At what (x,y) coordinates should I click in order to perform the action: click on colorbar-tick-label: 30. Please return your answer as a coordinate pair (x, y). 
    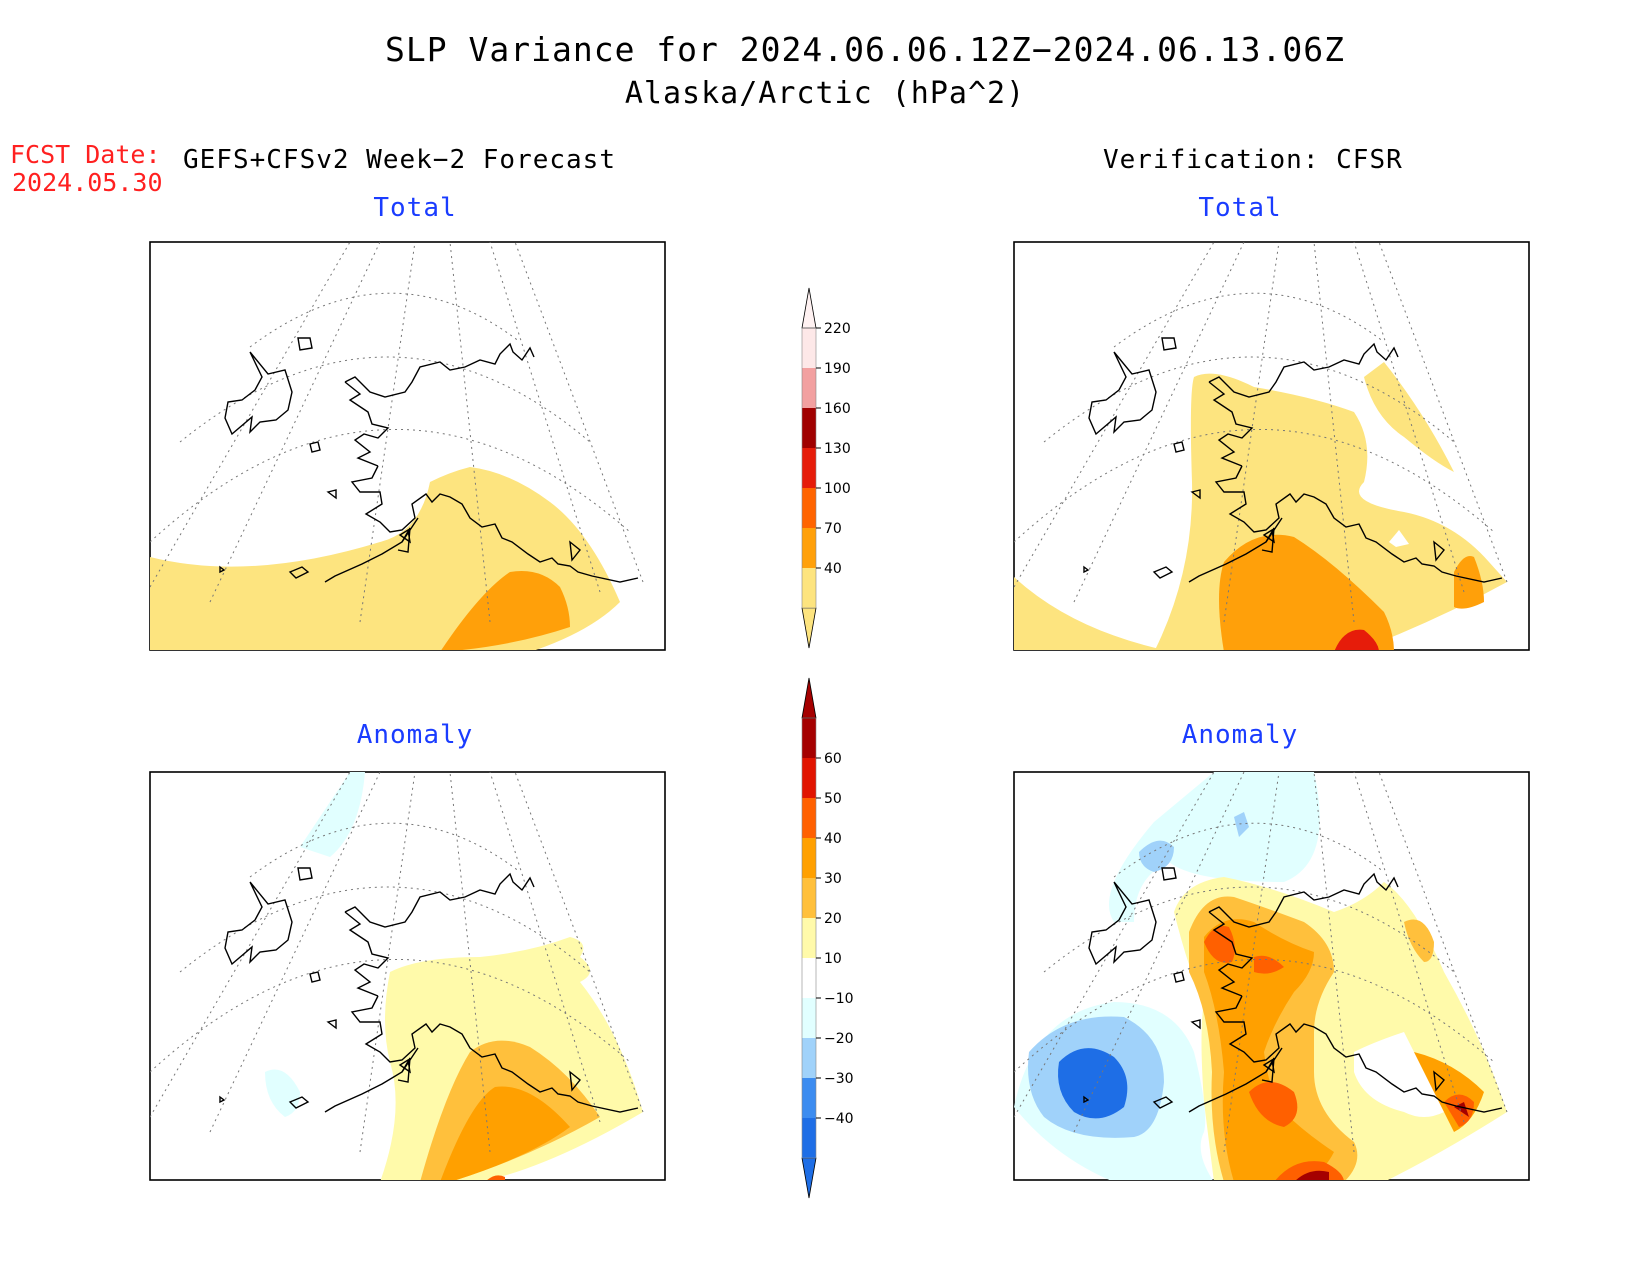
    Looking at the image, I should click on (833, 879).